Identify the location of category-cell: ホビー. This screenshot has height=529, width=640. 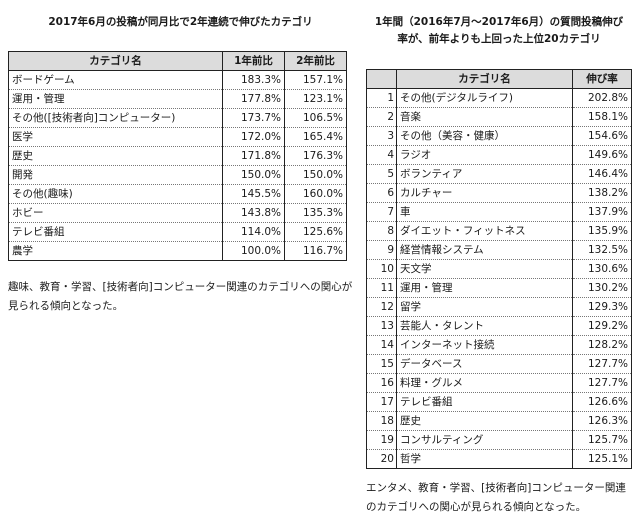
(115, 213).